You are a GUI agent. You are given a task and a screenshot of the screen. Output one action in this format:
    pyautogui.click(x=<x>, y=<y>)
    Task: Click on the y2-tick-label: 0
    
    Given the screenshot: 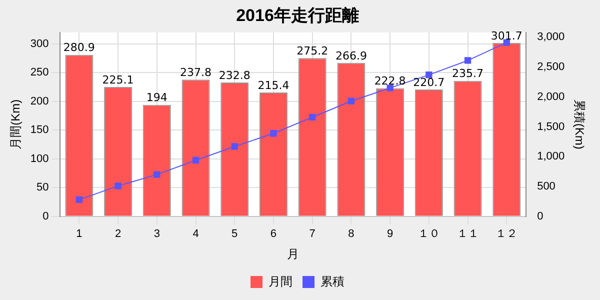 What is the action you would take?
    pyautogui.click(x=540, y=216)
    